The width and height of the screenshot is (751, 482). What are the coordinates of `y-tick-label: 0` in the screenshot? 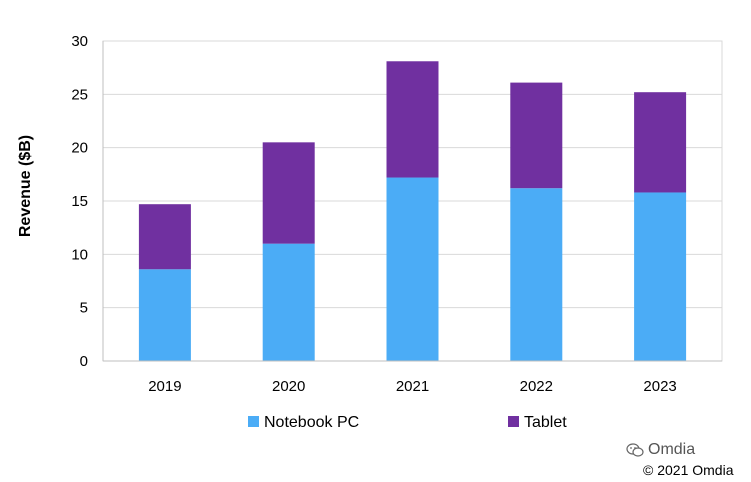 It's located at (84, 361).